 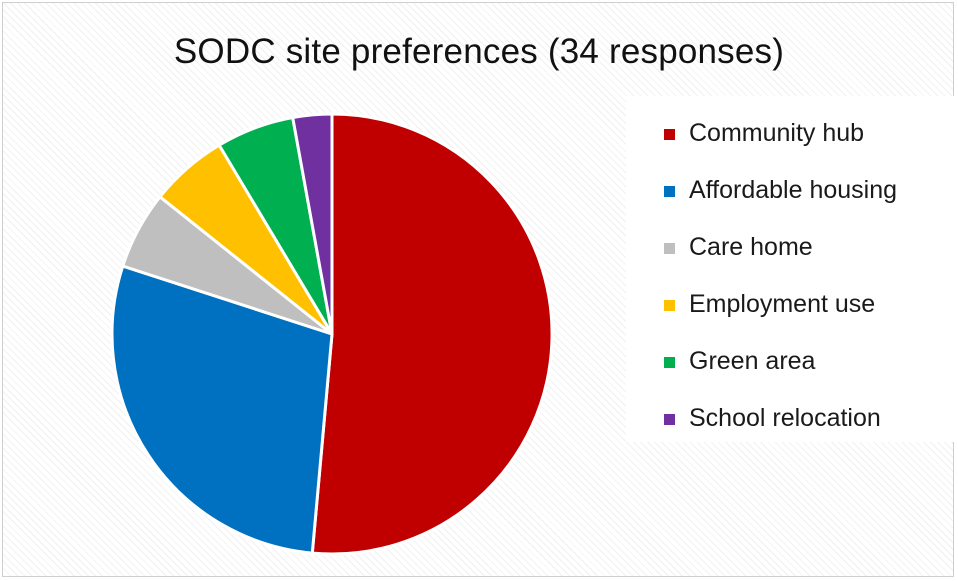 I want to click on legend-label: Community hub, so click(x=777, y=133).